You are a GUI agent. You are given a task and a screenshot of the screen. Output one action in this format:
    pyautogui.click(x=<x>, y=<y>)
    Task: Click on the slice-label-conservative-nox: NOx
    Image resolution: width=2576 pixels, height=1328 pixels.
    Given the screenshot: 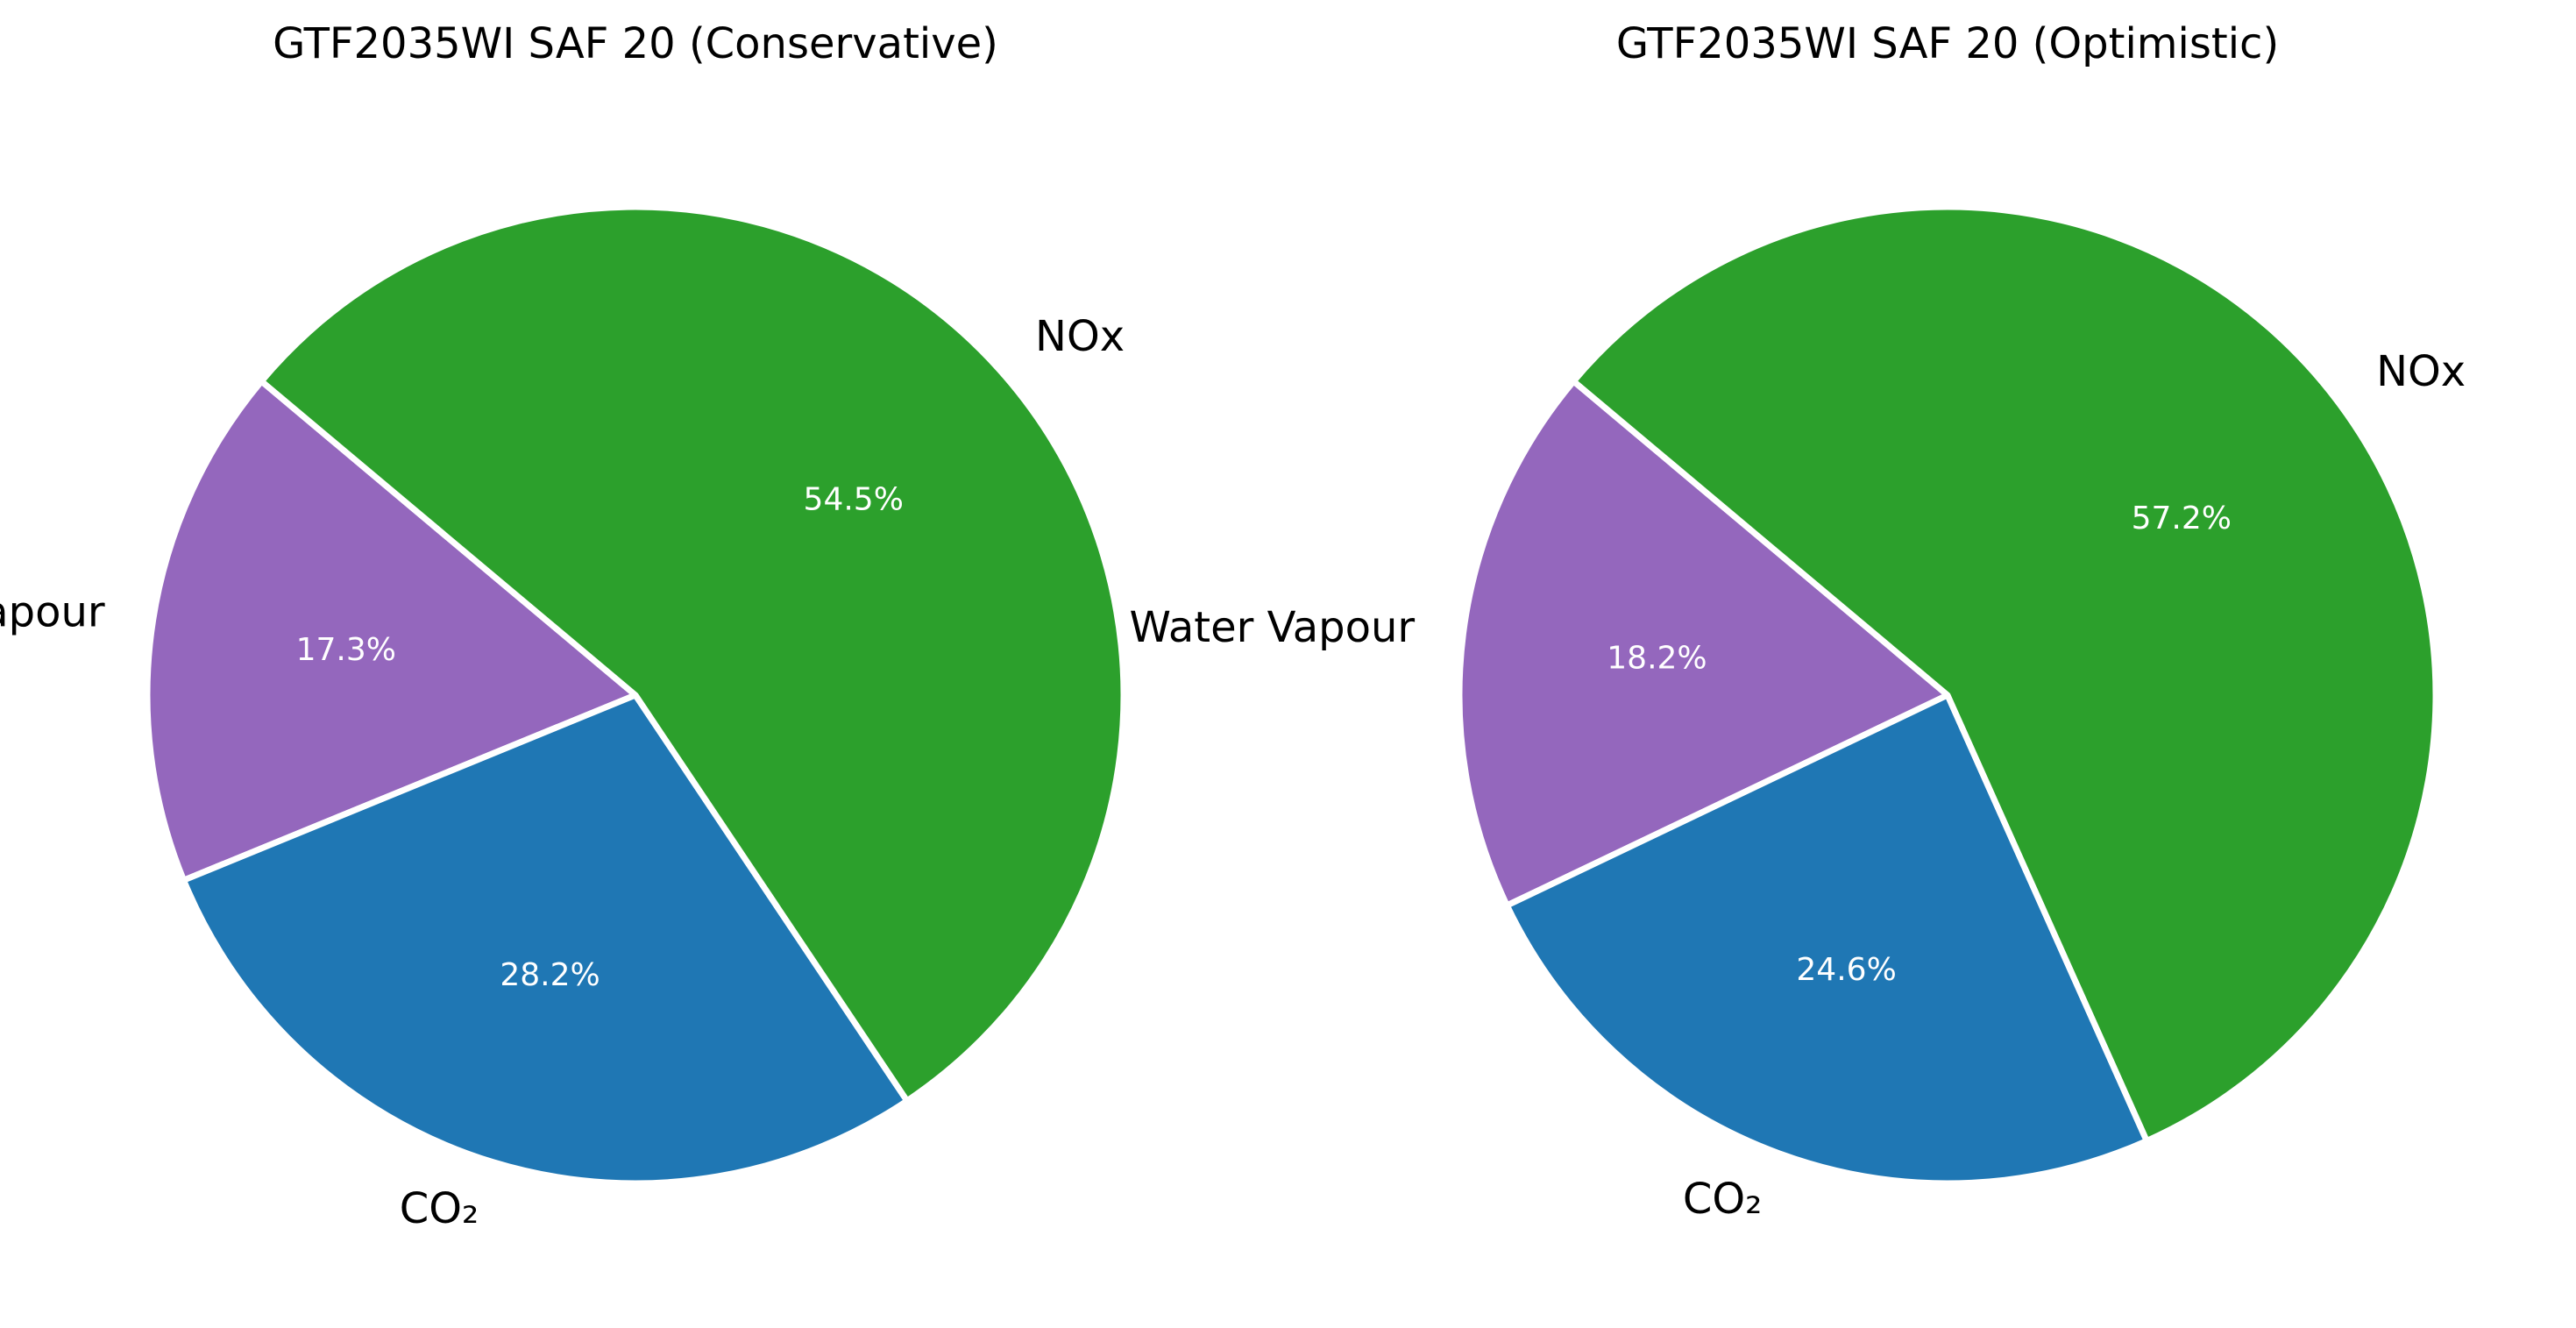 What is the action you would take?
    pyautogui.click(x=1080, y=337)
    